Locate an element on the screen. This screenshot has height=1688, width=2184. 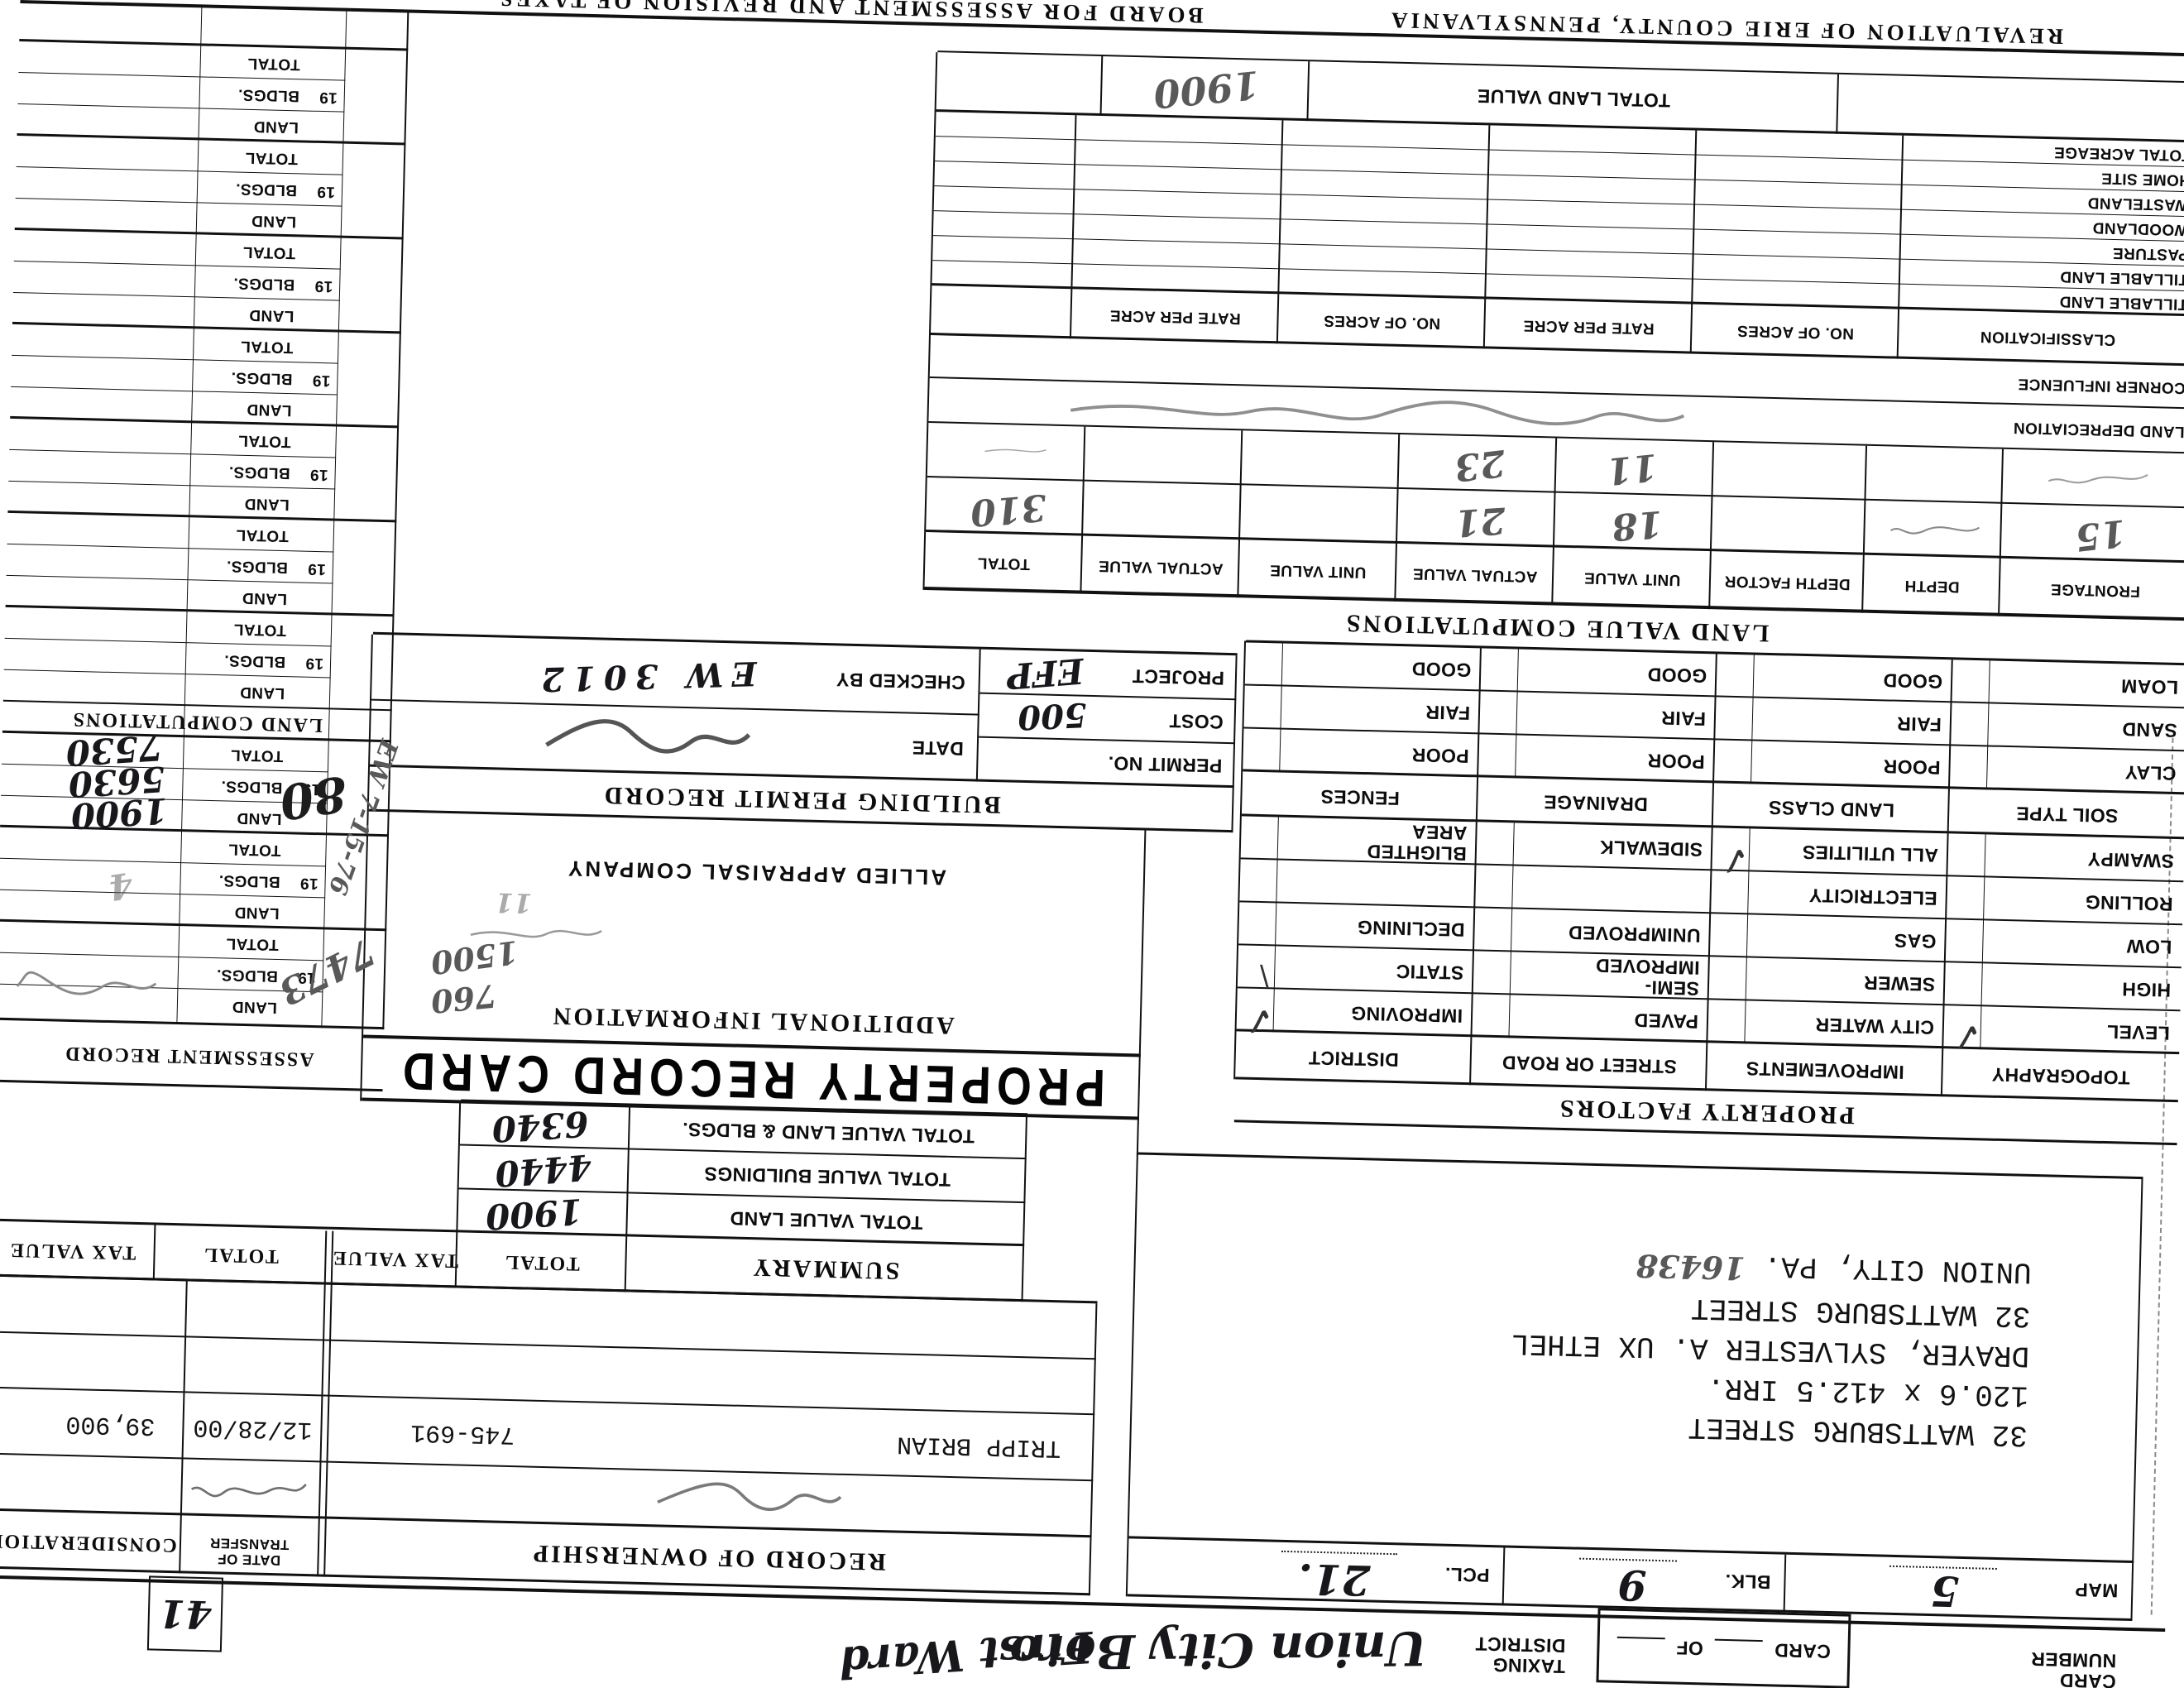
factor-sewer: SEWER is located at coordinates (1899, 983).